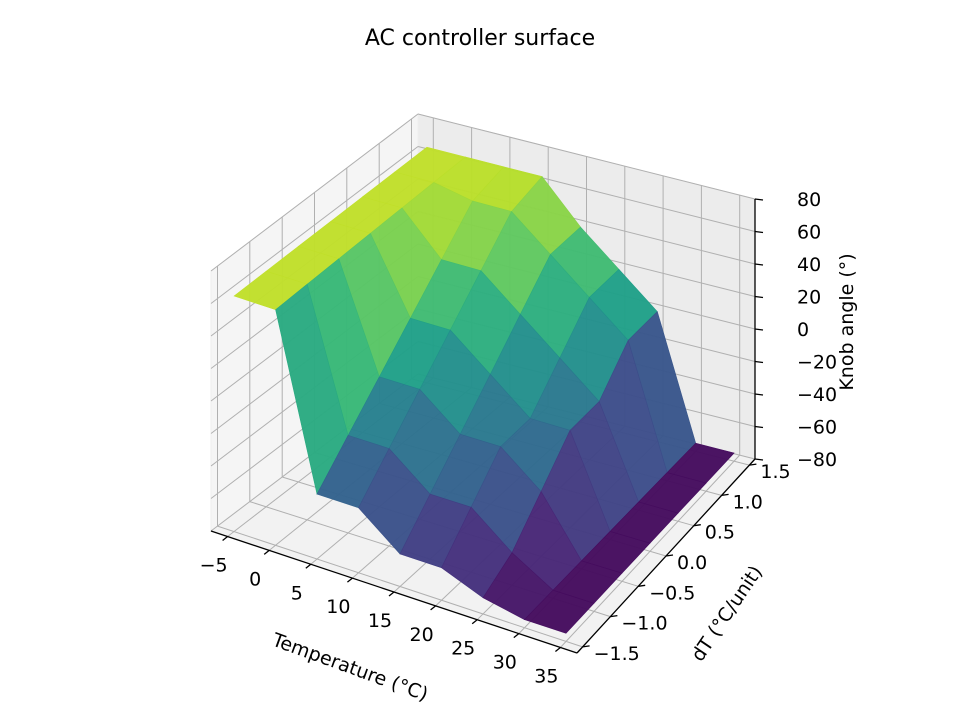 This screenshot has width=960, height=720. I want to click on x-axis-label: Temperature (°C), so click(349, 667).